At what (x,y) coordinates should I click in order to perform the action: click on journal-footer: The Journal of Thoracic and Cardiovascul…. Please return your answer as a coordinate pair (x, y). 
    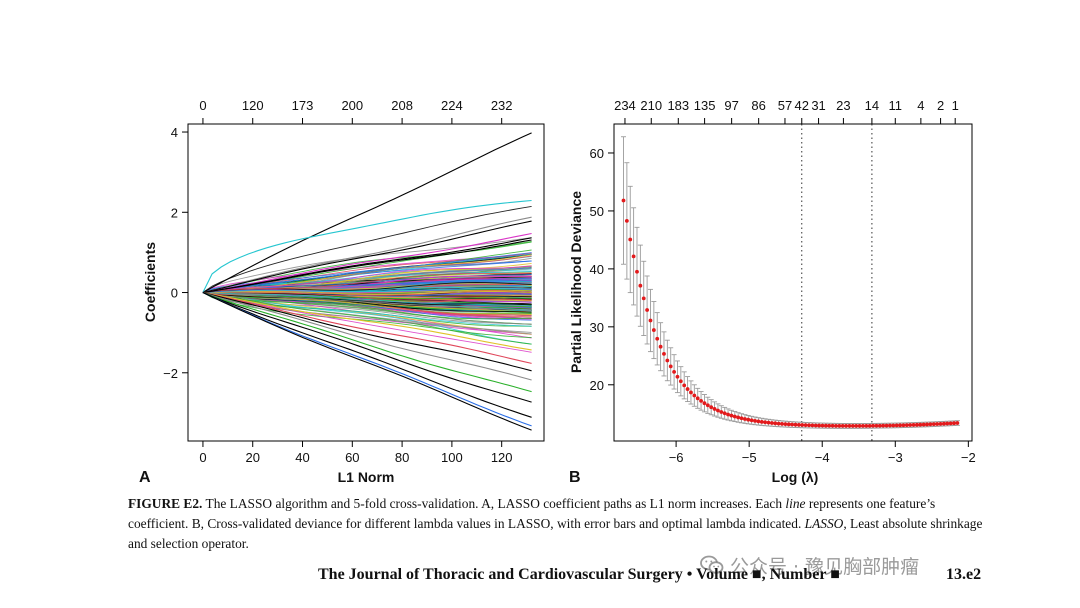
    Looking at the image, I should click on (579, 574).